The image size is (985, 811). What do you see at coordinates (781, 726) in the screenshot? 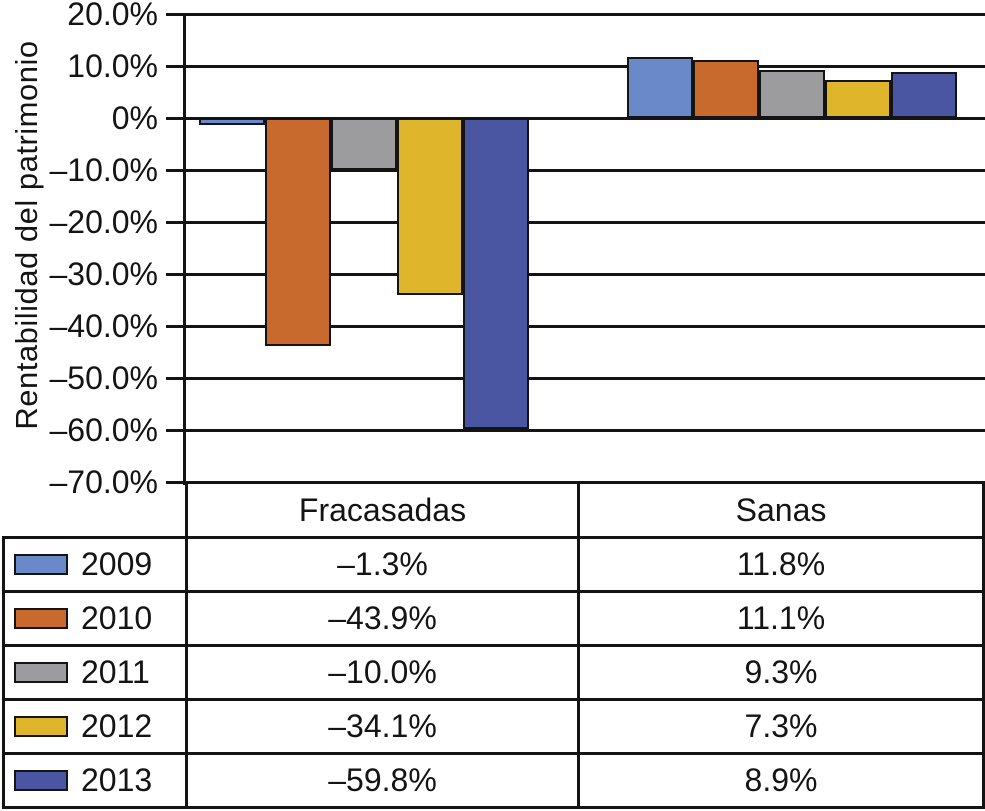
I see `cell-2012-sanas: 7.3%` at bounding box center [781, 726].